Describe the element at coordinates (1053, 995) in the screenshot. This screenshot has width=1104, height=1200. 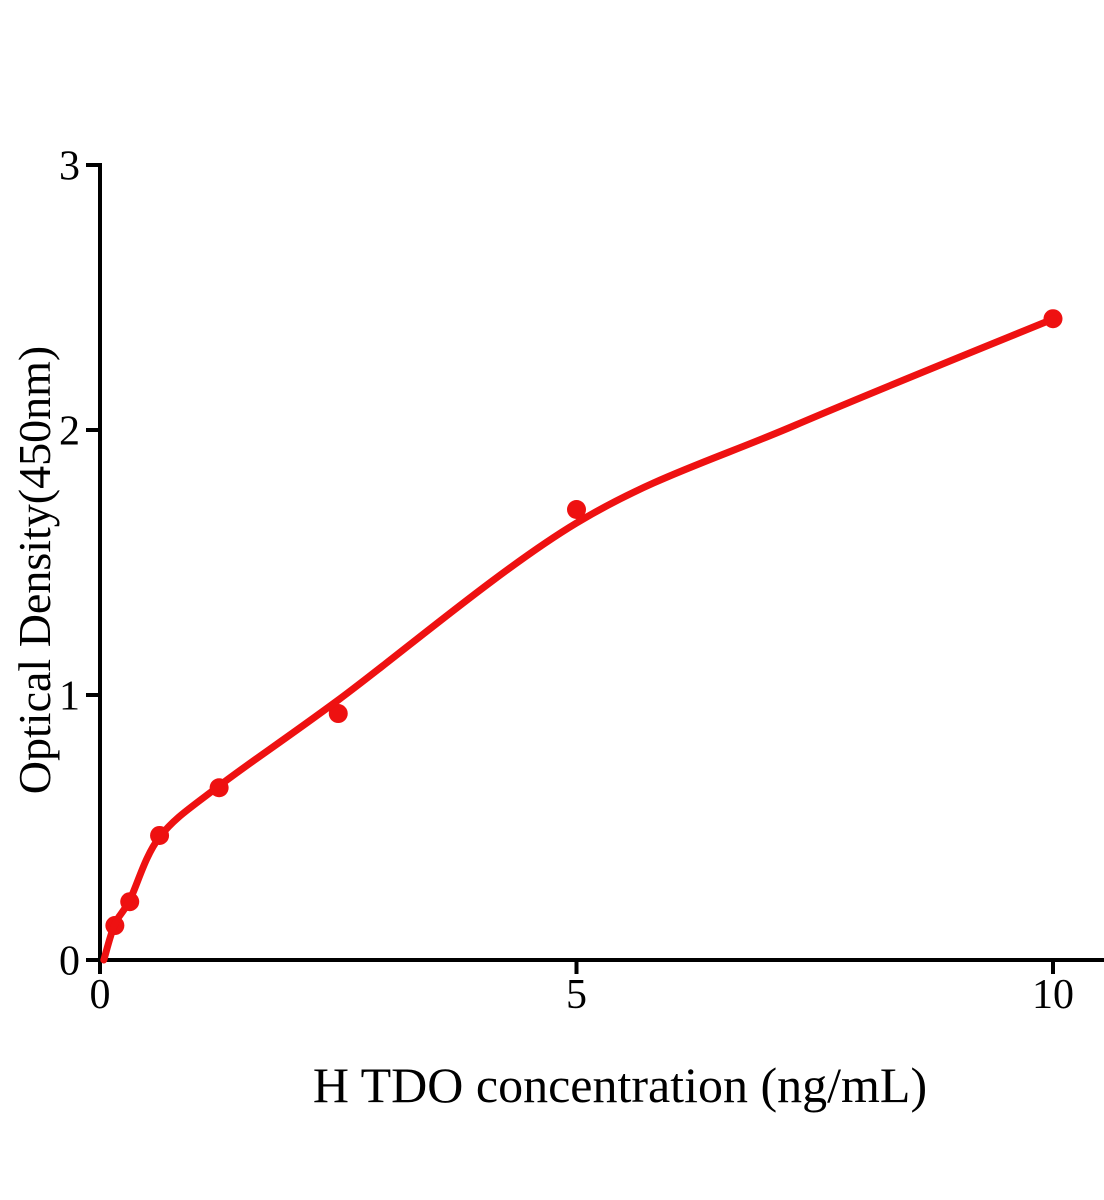
I see `x-tick-label: 10` at that location.